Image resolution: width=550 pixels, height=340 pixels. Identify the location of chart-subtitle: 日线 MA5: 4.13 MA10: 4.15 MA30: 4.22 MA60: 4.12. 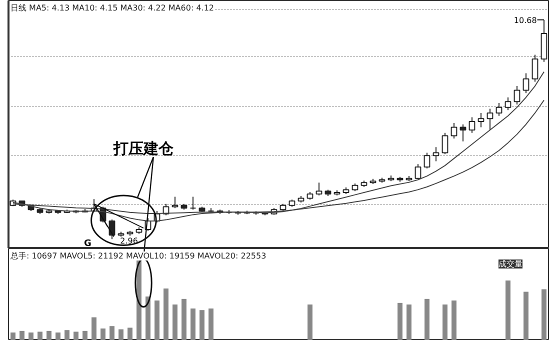
(112, 8).